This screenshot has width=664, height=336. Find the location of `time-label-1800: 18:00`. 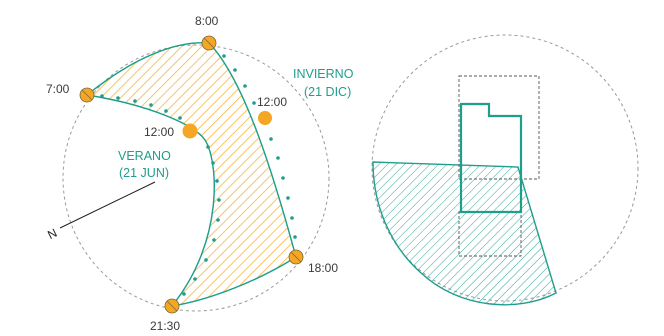

time-label-1800: 18:00 is located at coordinates (323, 268).